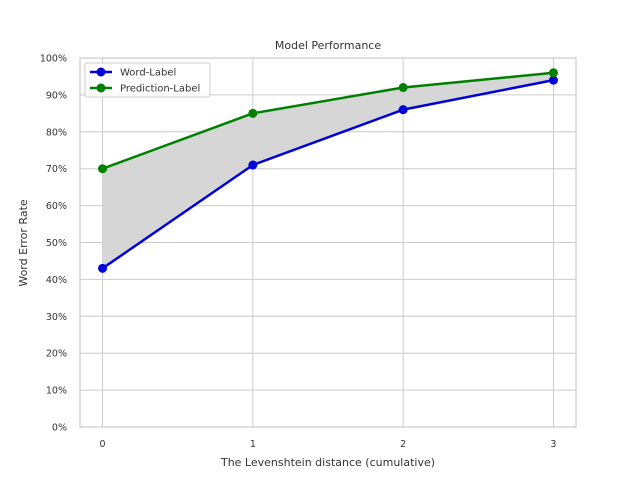 The image size is (640, 480). I want to click on legend-marker-prediction-label, so click(101, 88).